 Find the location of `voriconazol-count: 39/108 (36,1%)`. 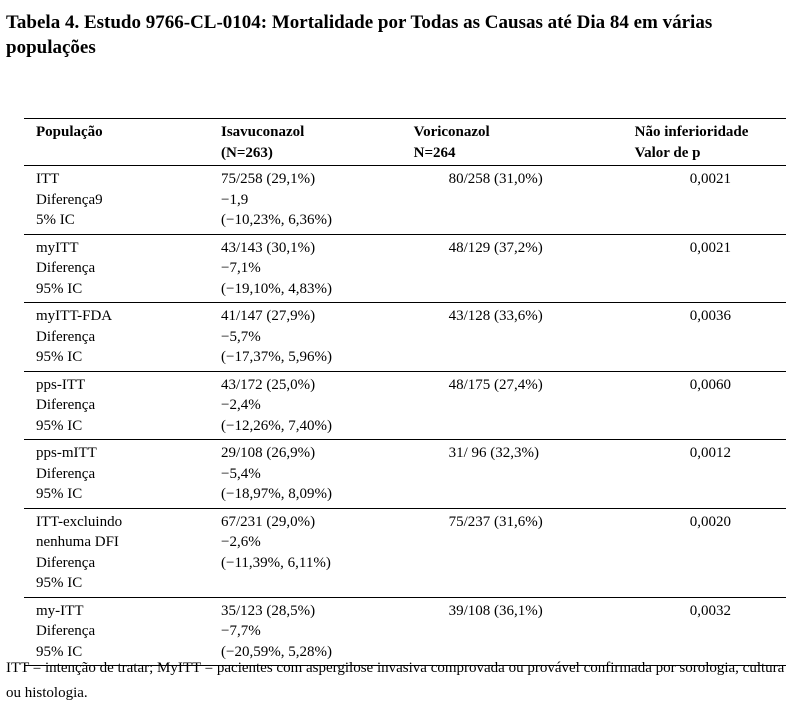

voriconazol-count: 39/108 (36,1%) is located at coordinates (495, 610).